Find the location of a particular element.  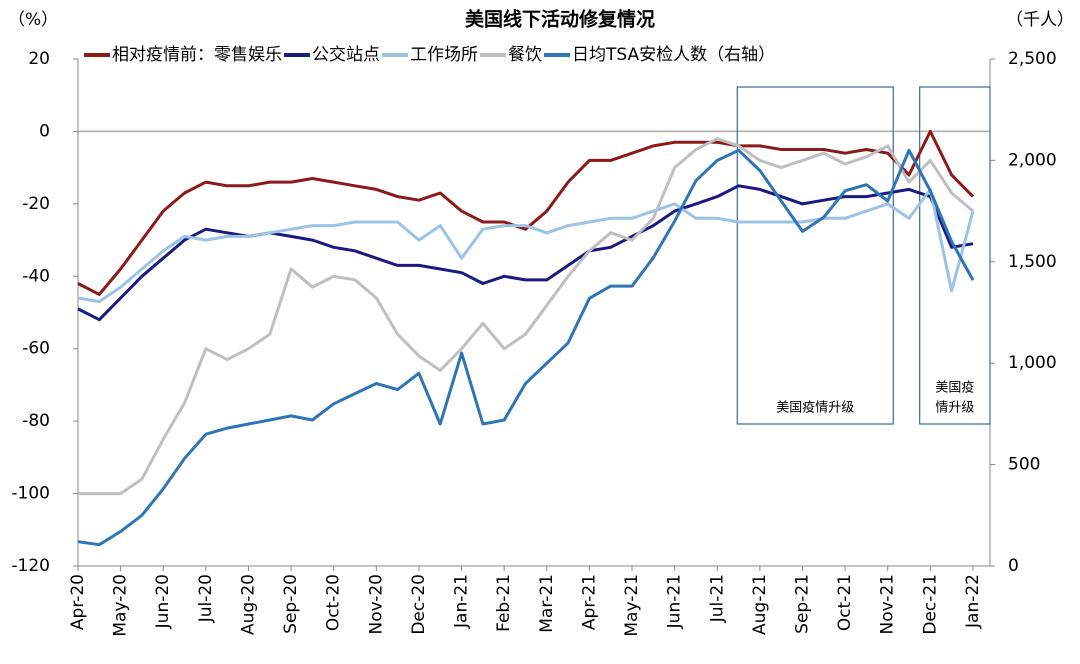

x-tick-label: May-21 is located at coordinates (632, 605).